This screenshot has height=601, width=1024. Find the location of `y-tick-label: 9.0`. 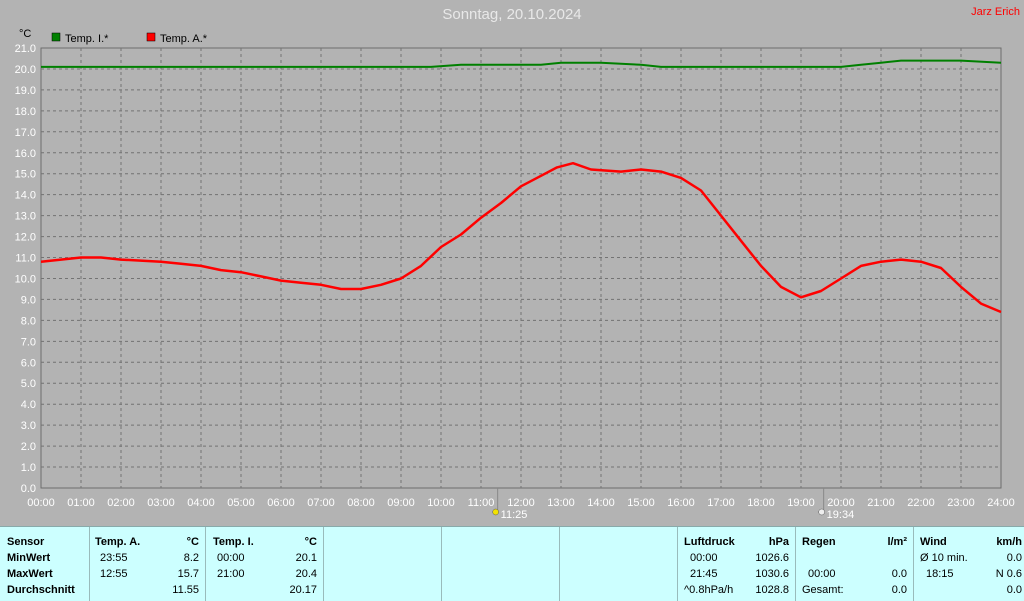

y-tick-label: 9.0 is located at coordinates (28, 300).